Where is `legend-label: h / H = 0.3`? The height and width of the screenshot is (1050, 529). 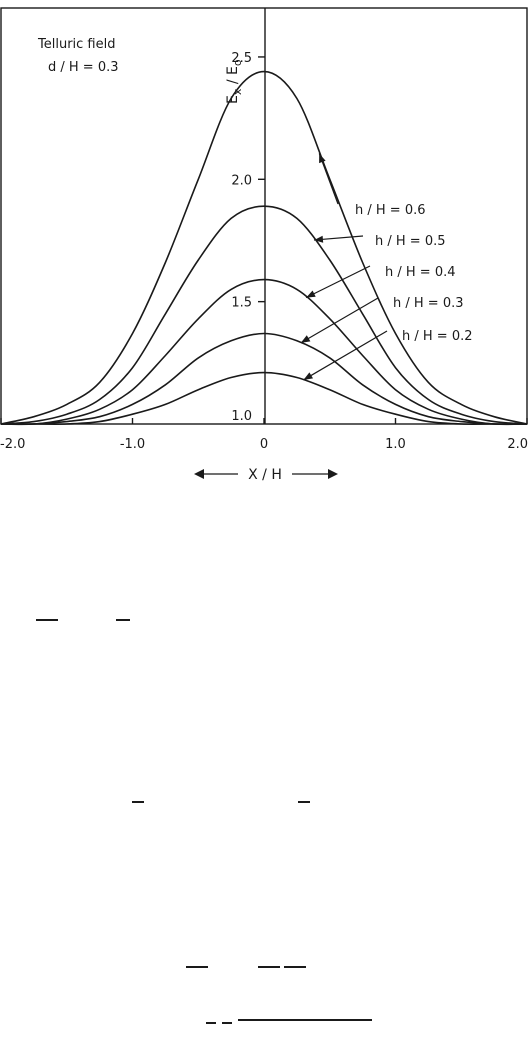
legend-label: h / H = 0.3 is located at coordinates (428, 303).